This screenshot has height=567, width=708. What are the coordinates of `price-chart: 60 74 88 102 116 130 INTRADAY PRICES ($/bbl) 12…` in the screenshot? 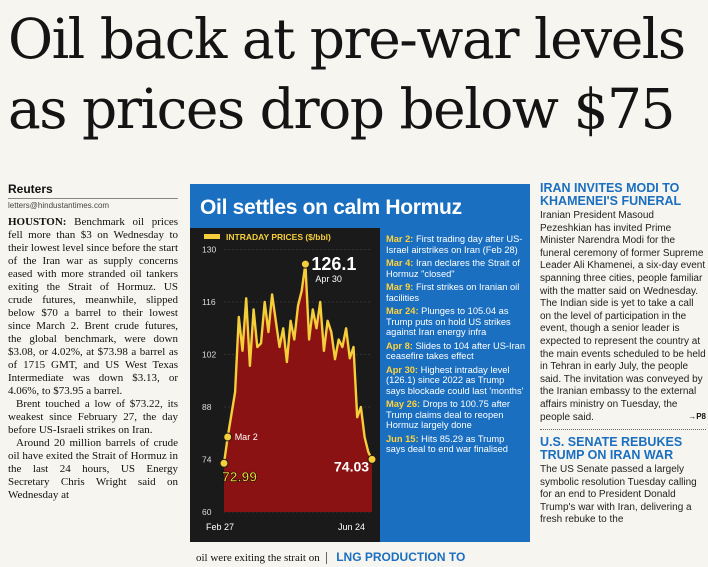 It's located at (285, 385).